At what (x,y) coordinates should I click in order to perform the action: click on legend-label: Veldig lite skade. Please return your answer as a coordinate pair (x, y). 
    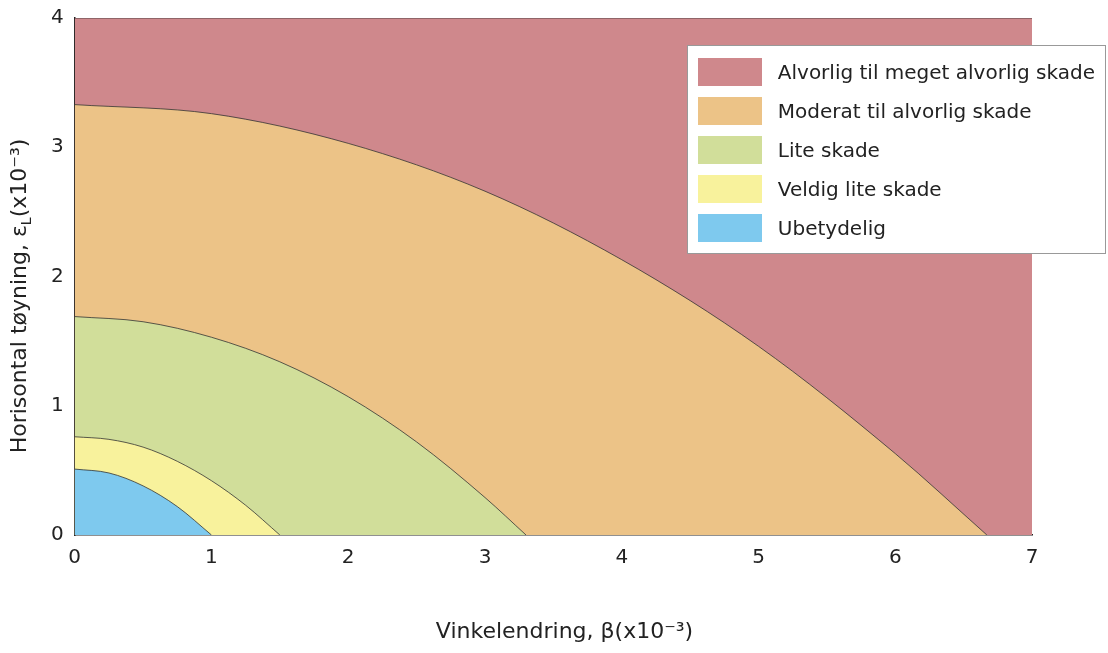
    Looking at the image, I should click on (859, 188).